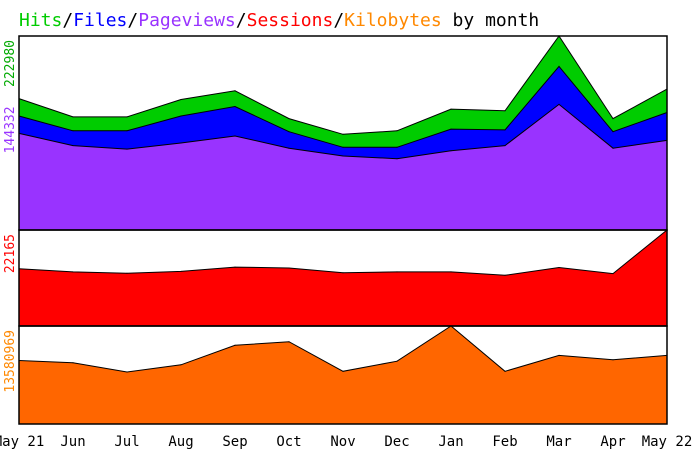 The image size is (696, 455). I want to click on title-part: by month, so click(491, 20).